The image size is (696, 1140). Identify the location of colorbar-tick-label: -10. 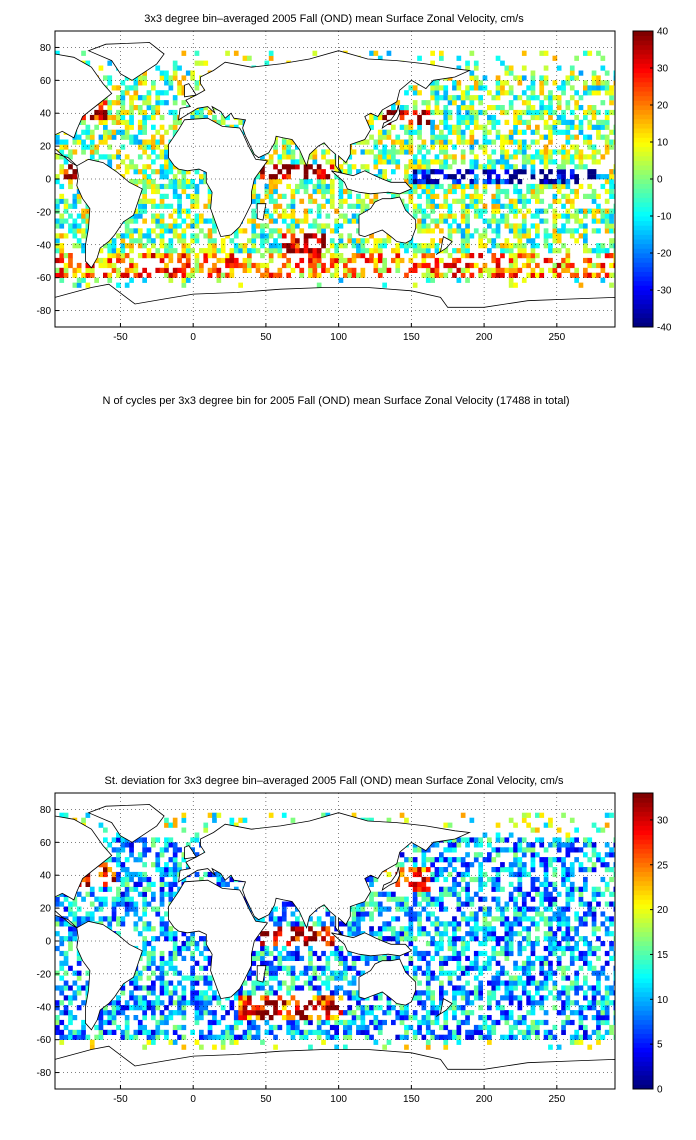
(664, 217).